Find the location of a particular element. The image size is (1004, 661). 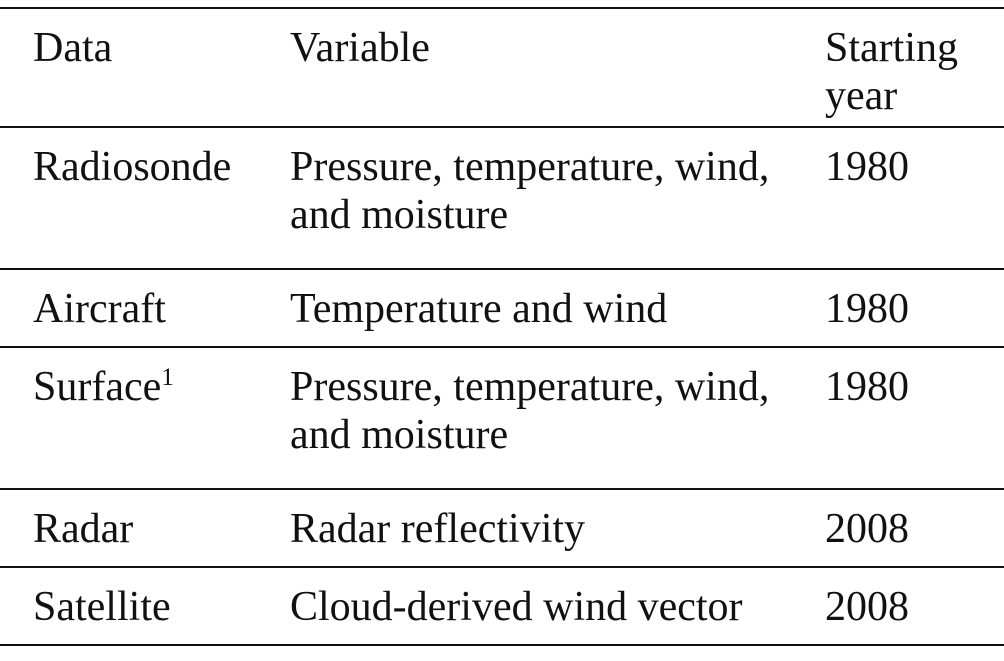

footnote-marker: 1 is located at coordinates (167, 377).